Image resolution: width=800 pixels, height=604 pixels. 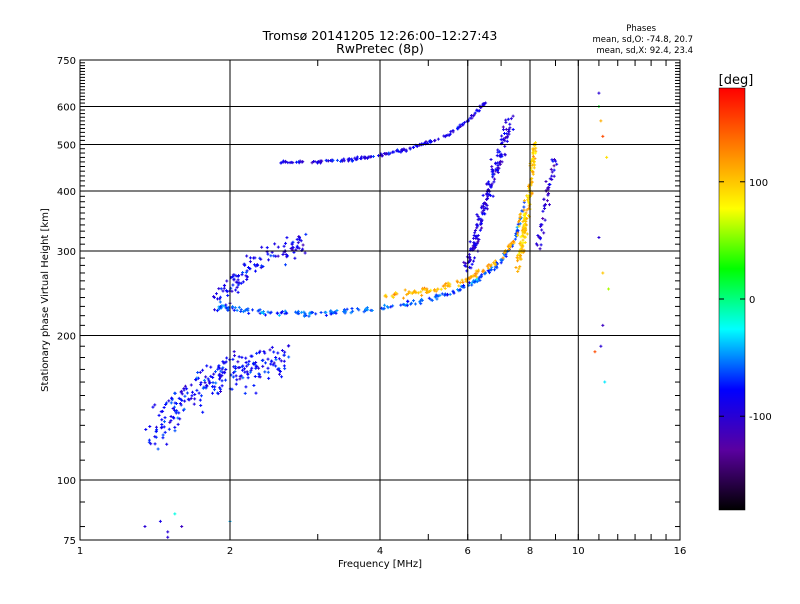 What do you see at coordinates (66, 192) in the screenshot?
I see `y-tick-label: 400` at bounding box center [66, 192].